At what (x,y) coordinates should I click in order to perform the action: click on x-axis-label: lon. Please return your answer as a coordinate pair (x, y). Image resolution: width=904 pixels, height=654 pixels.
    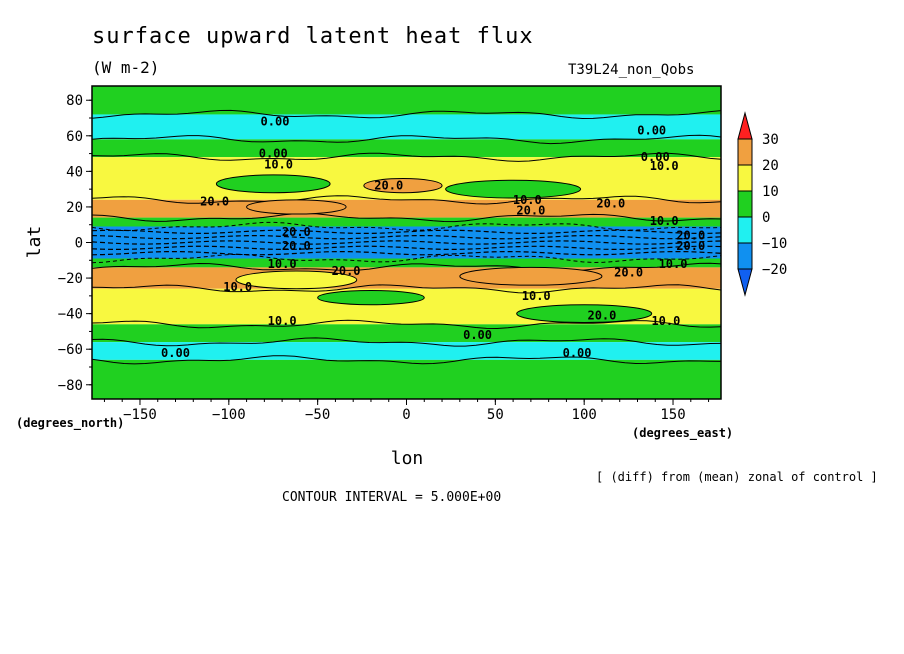
    Looking at the image, I should click on (407, 458).